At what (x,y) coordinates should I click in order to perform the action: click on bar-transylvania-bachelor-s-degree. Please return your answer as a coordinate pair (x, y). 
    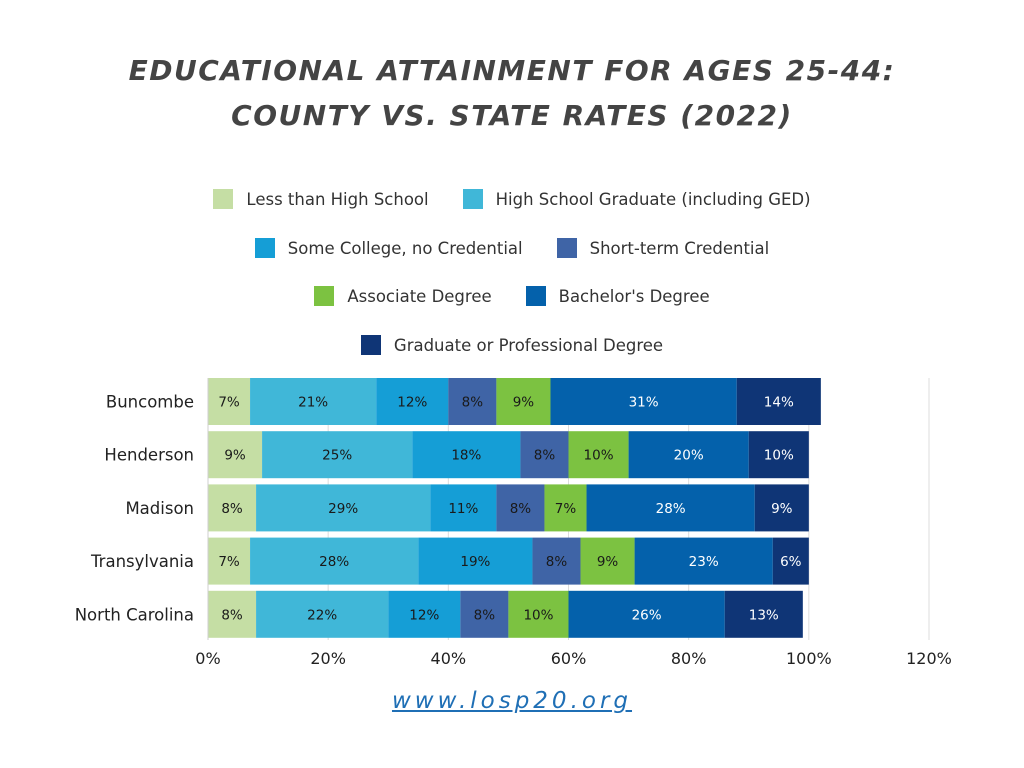
    Looking at the image, I should click on (703, 561).